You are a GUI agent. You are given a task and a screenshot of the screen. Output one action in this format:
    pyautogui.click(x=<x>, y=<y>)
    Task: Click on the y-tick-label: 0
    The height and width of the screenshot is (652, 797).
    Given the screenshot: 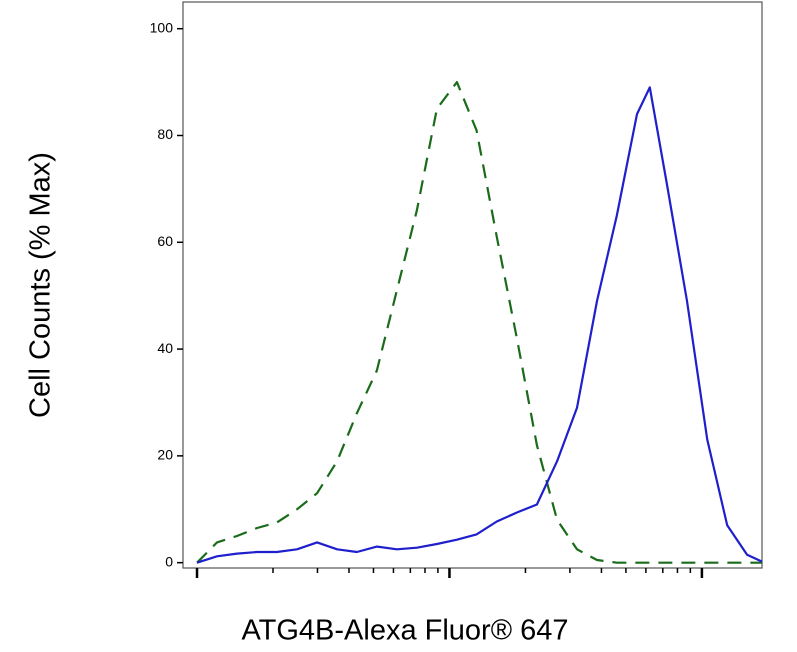 What is the action you would take?
    pyautogui.click(x=169, y=561)
    